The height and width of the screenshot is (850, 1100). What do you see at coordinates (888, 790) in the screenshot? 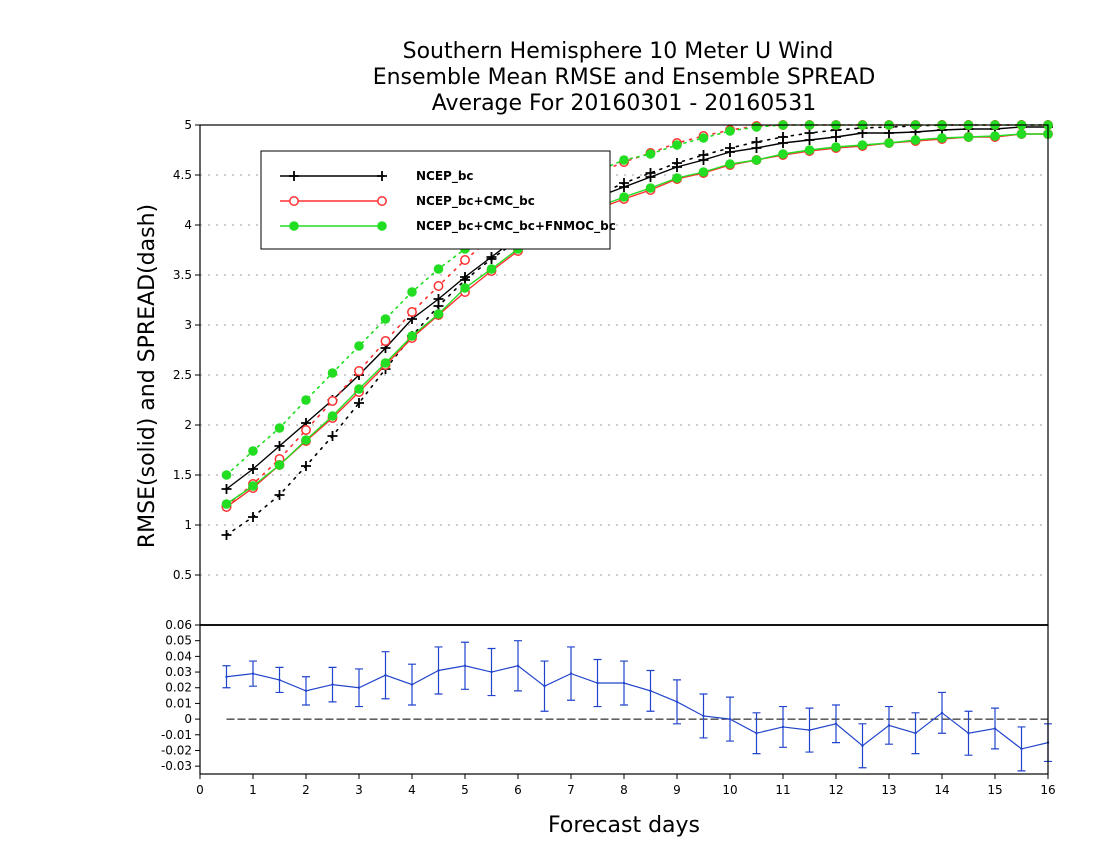
I see `x-tick-label: 13` at bounding box center [888, 790].